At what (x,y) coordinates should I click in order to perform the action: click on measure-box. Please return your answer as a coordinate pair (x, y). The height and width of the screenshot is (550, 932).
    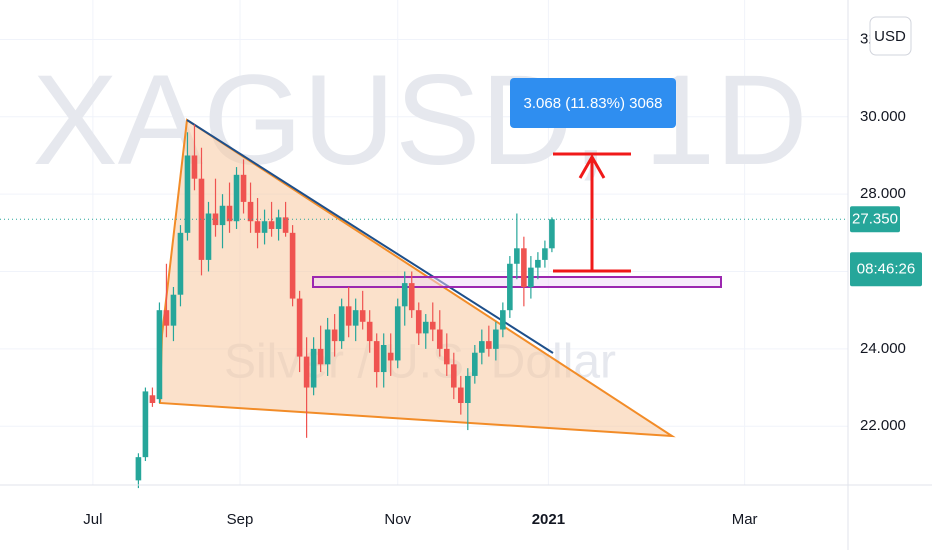
    Looking at the image, I should click on (593, 103).